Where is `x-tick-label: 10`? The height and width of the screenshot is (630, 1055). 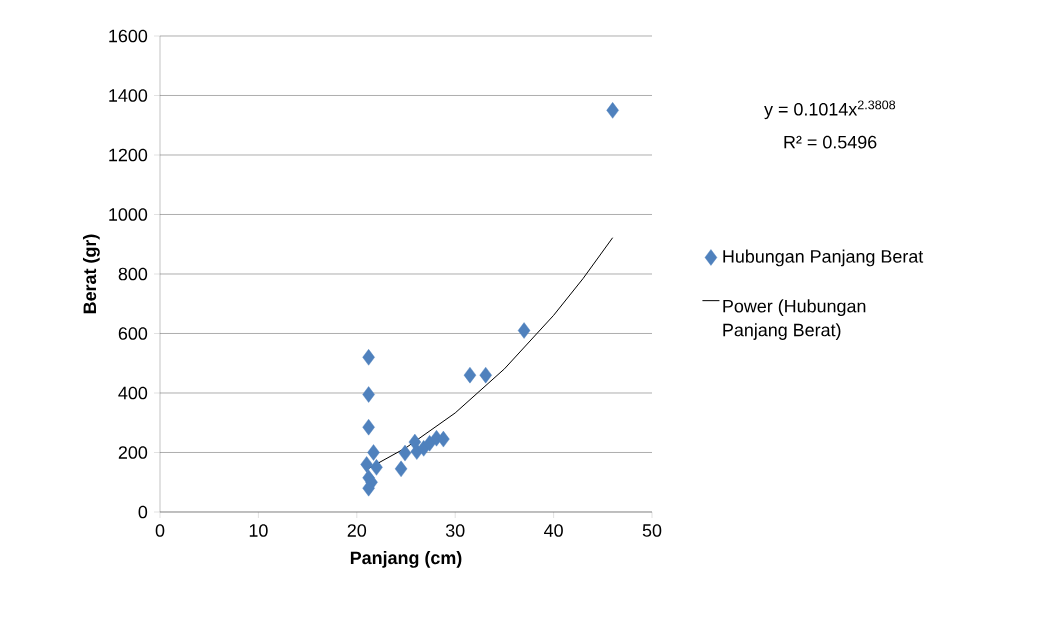 x-tick-label: 10 is located at coordinates (258, 530).